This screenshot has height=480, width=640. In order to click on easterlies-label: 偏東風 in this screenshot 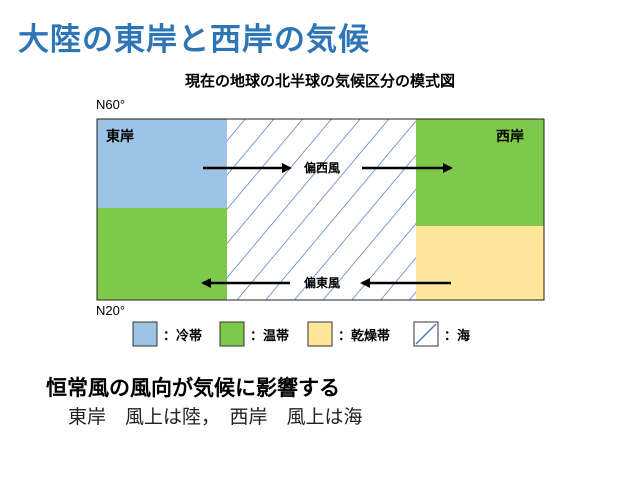, I will do `click(322, 282)`.